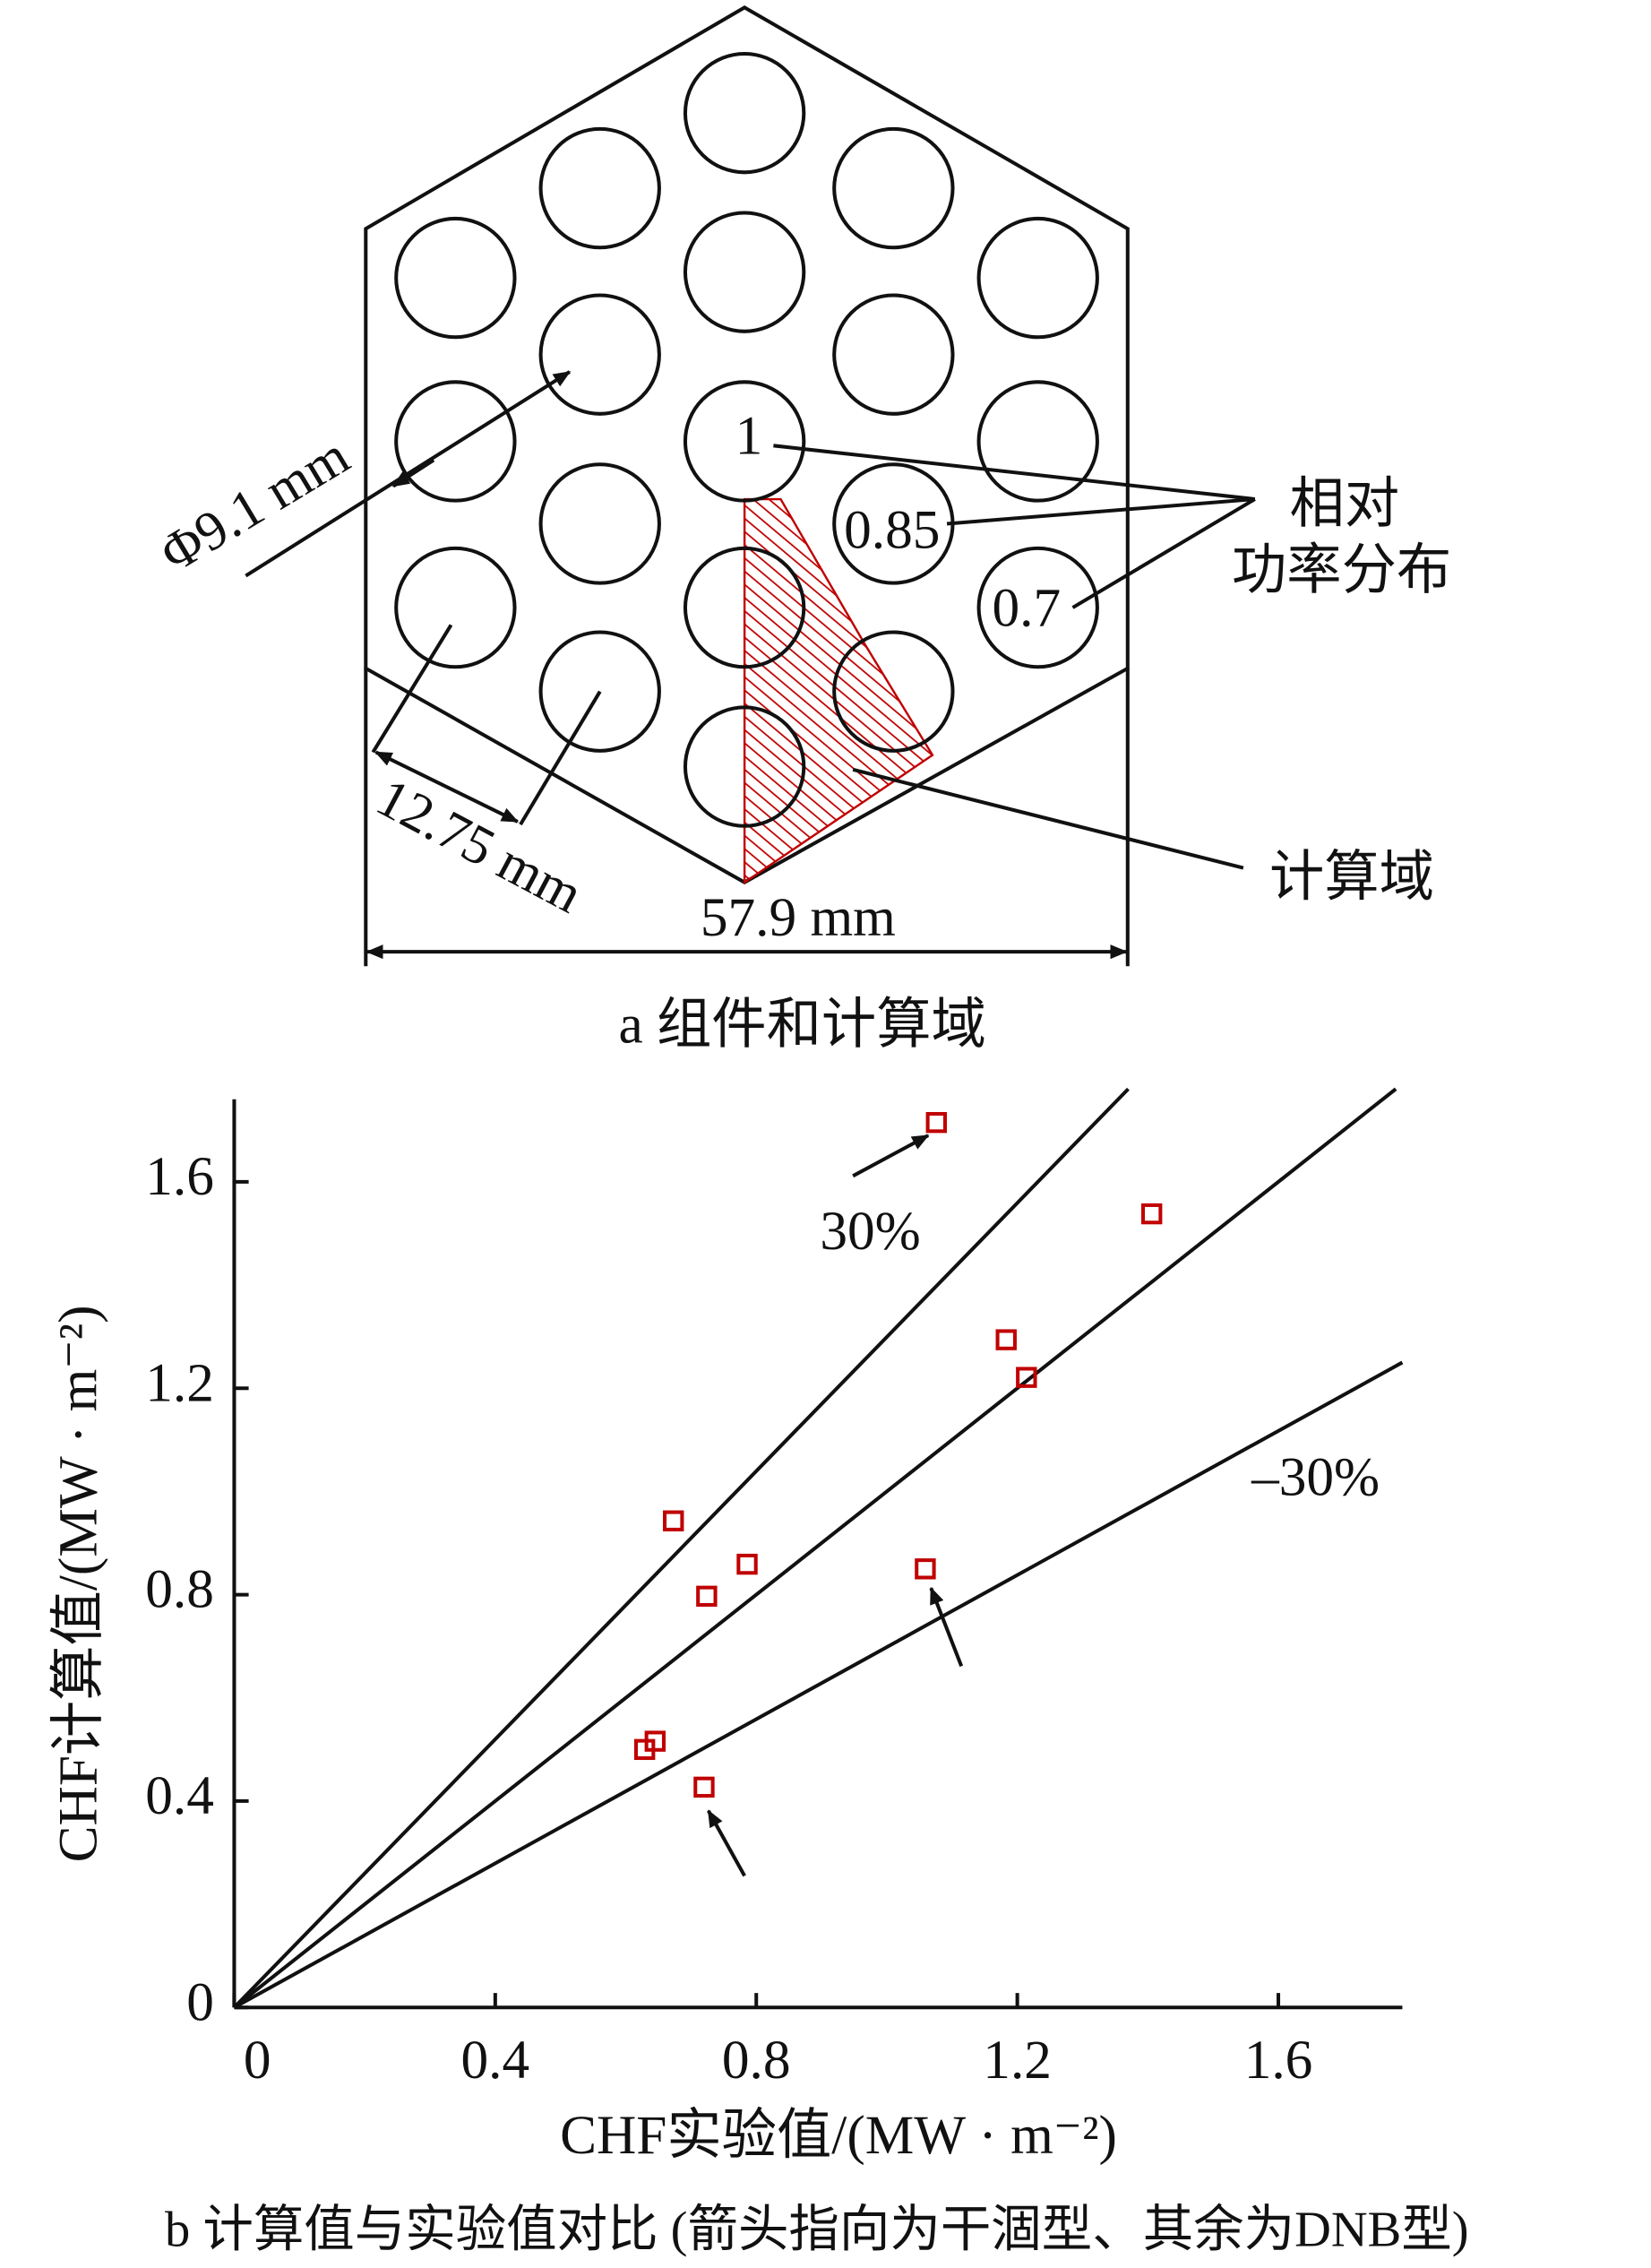 Image resolution: width=1651 pixels, height=2268 pixels. I want to click on x-tick-label: 0, so click(258, 2060).